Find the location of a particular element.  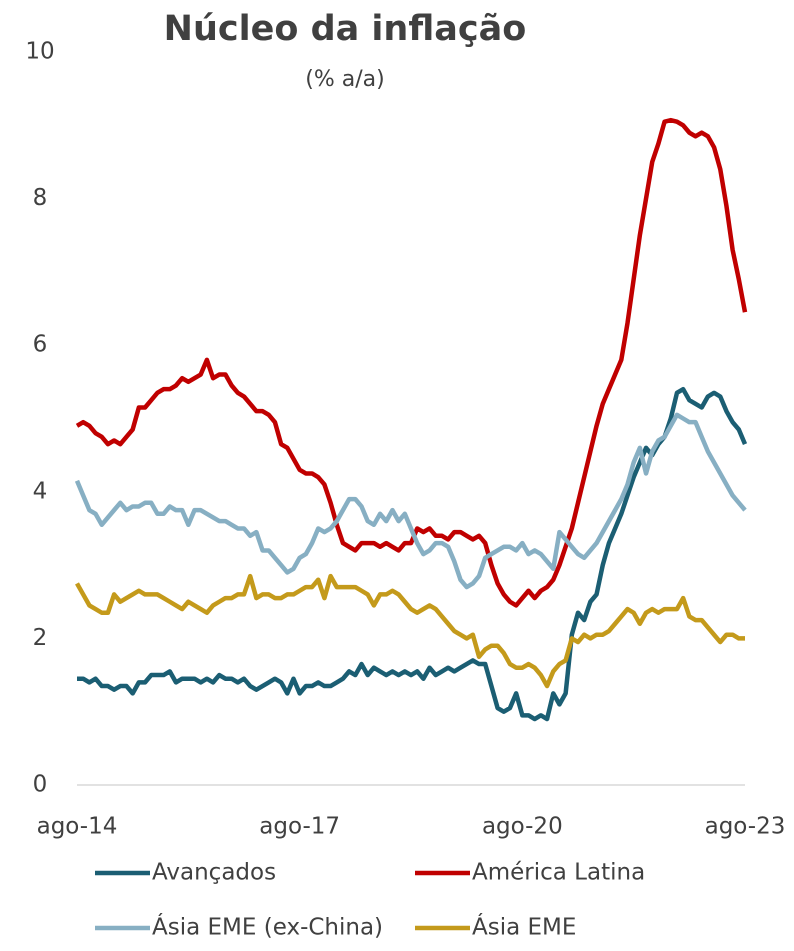

series-line is located at coordinates (410, 631).